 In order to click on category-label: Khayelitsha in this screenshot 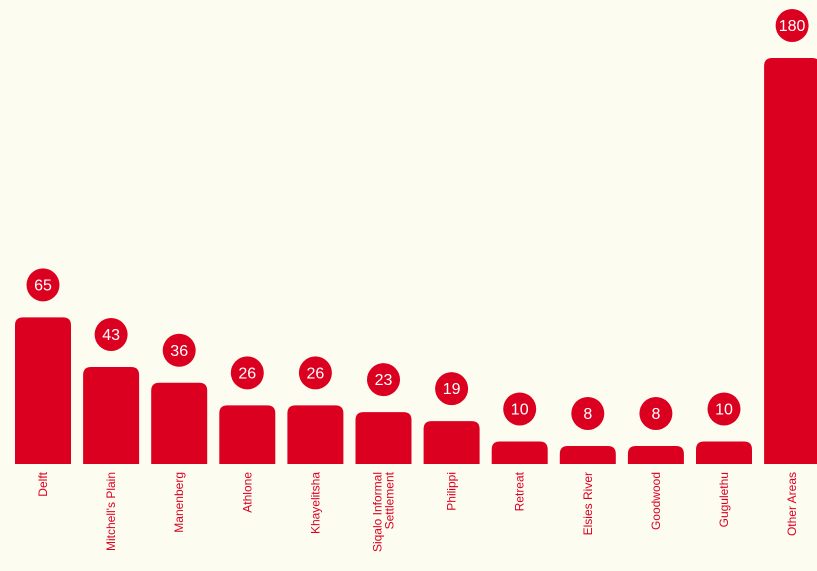, I will do `click(315, 503)`.